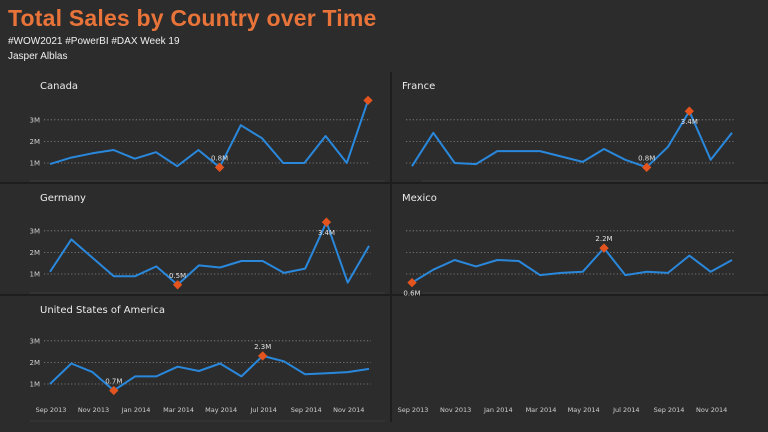 The width and height of the screenshot is (768, 432). I want to click on panel-title-germany: Germany, so click(63, 198).